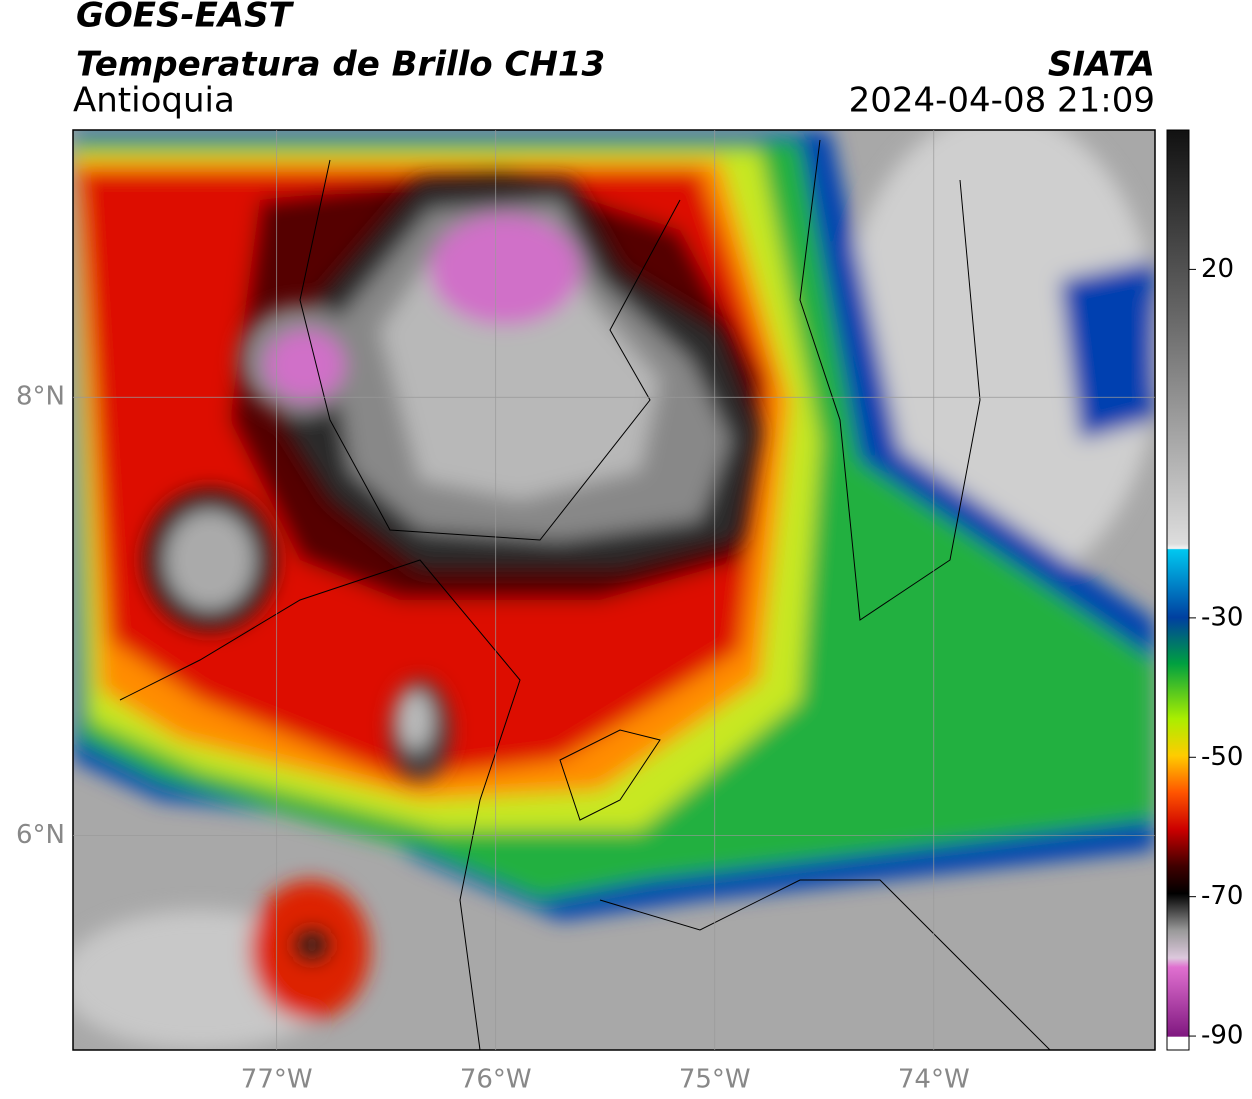  What do you see at coordinates (1222, 1036) in the screenshot?
I see `colorbar-tick-label: -90` at bounding box center [1222, 1036].